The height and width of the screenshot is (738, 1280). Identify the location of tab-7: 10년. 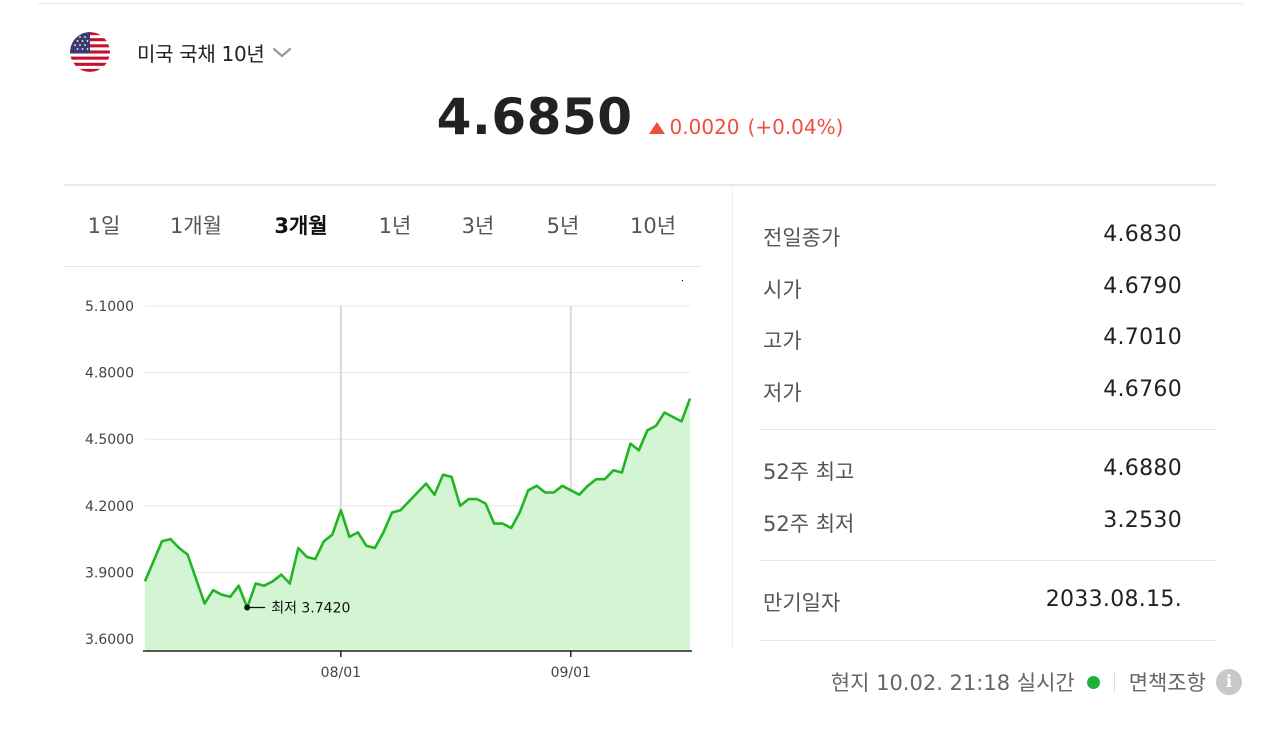
(653, 226).